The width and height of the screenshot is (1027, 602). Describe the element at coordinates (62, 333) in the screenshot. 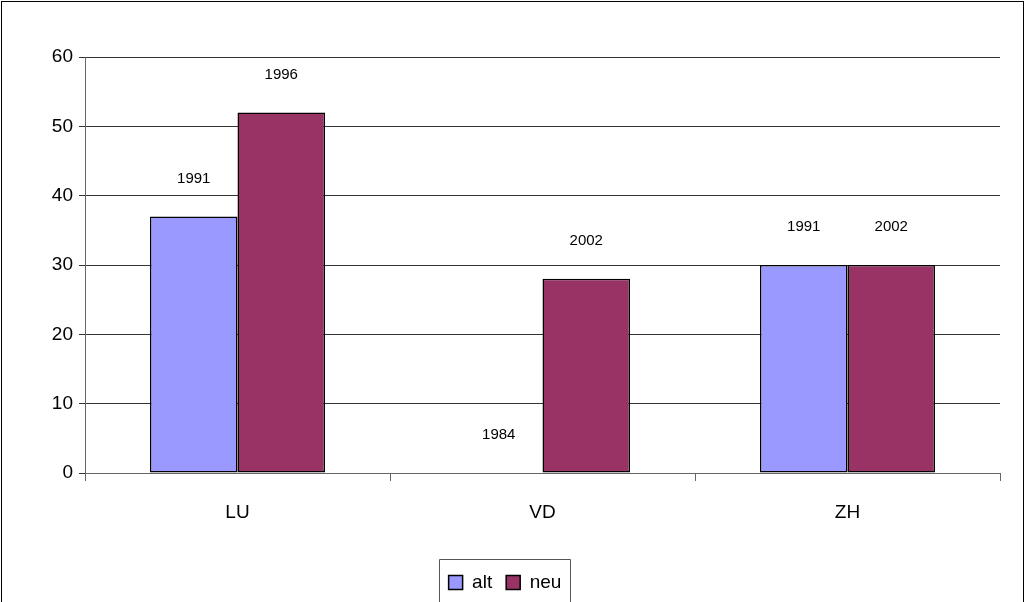

I see `y-tick-label: 20` at that location.